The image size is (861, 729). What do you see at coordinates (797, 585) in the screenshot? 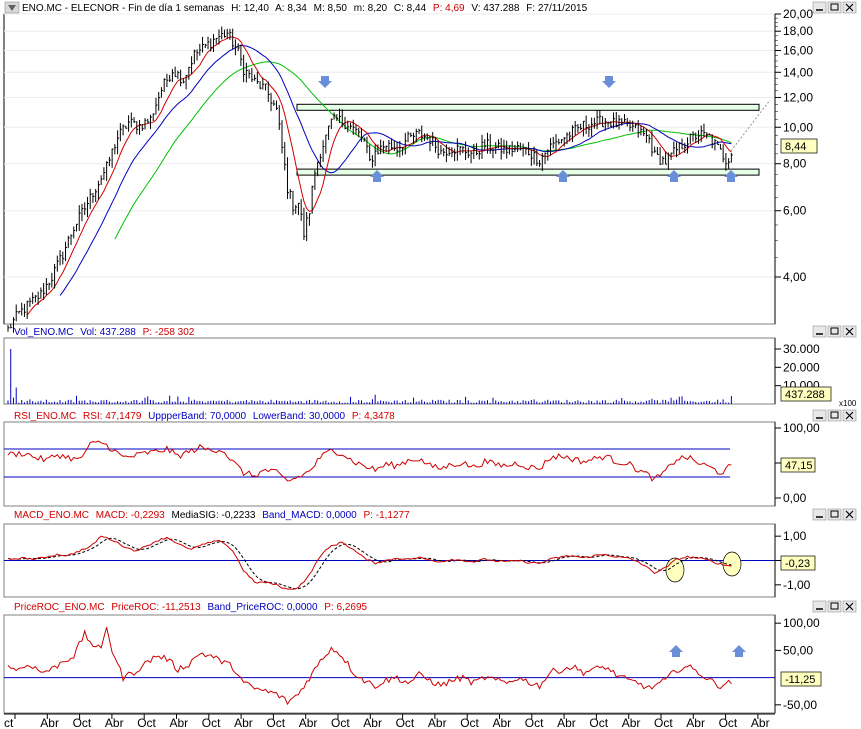
I see `macd-tick-label: -1,00` at bounding box center [797, 585].